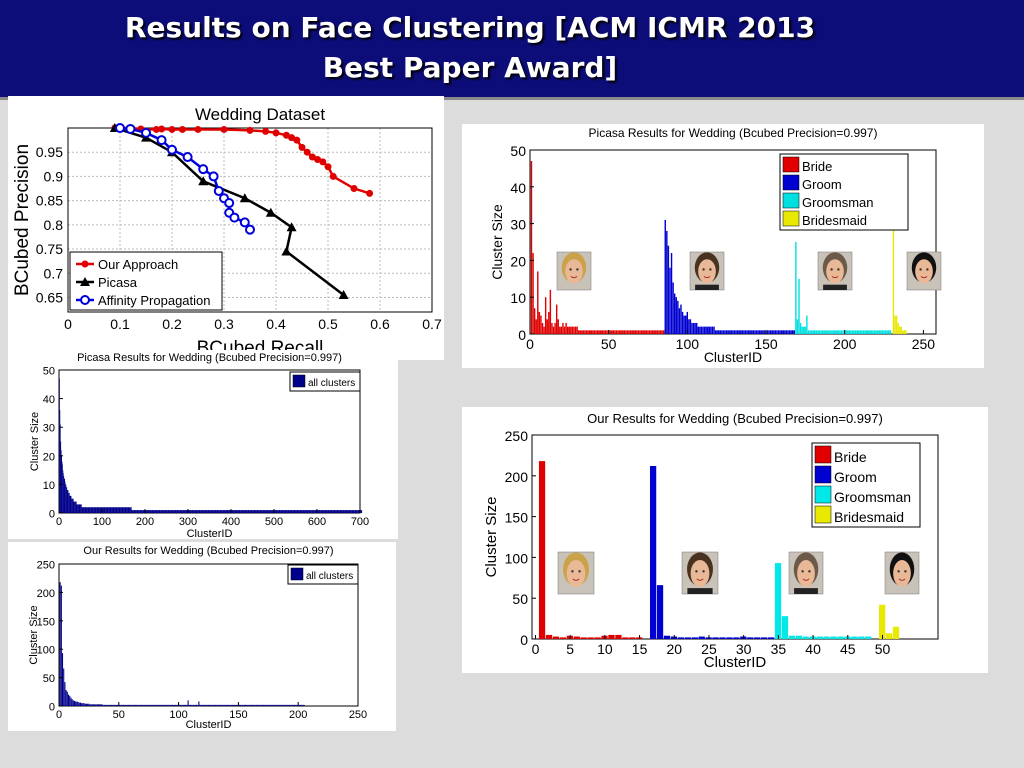  What do you see at coordinates (518, 261) in the screenshot?
I see `y-tick-label: 20` at bounding box center [518, 261].